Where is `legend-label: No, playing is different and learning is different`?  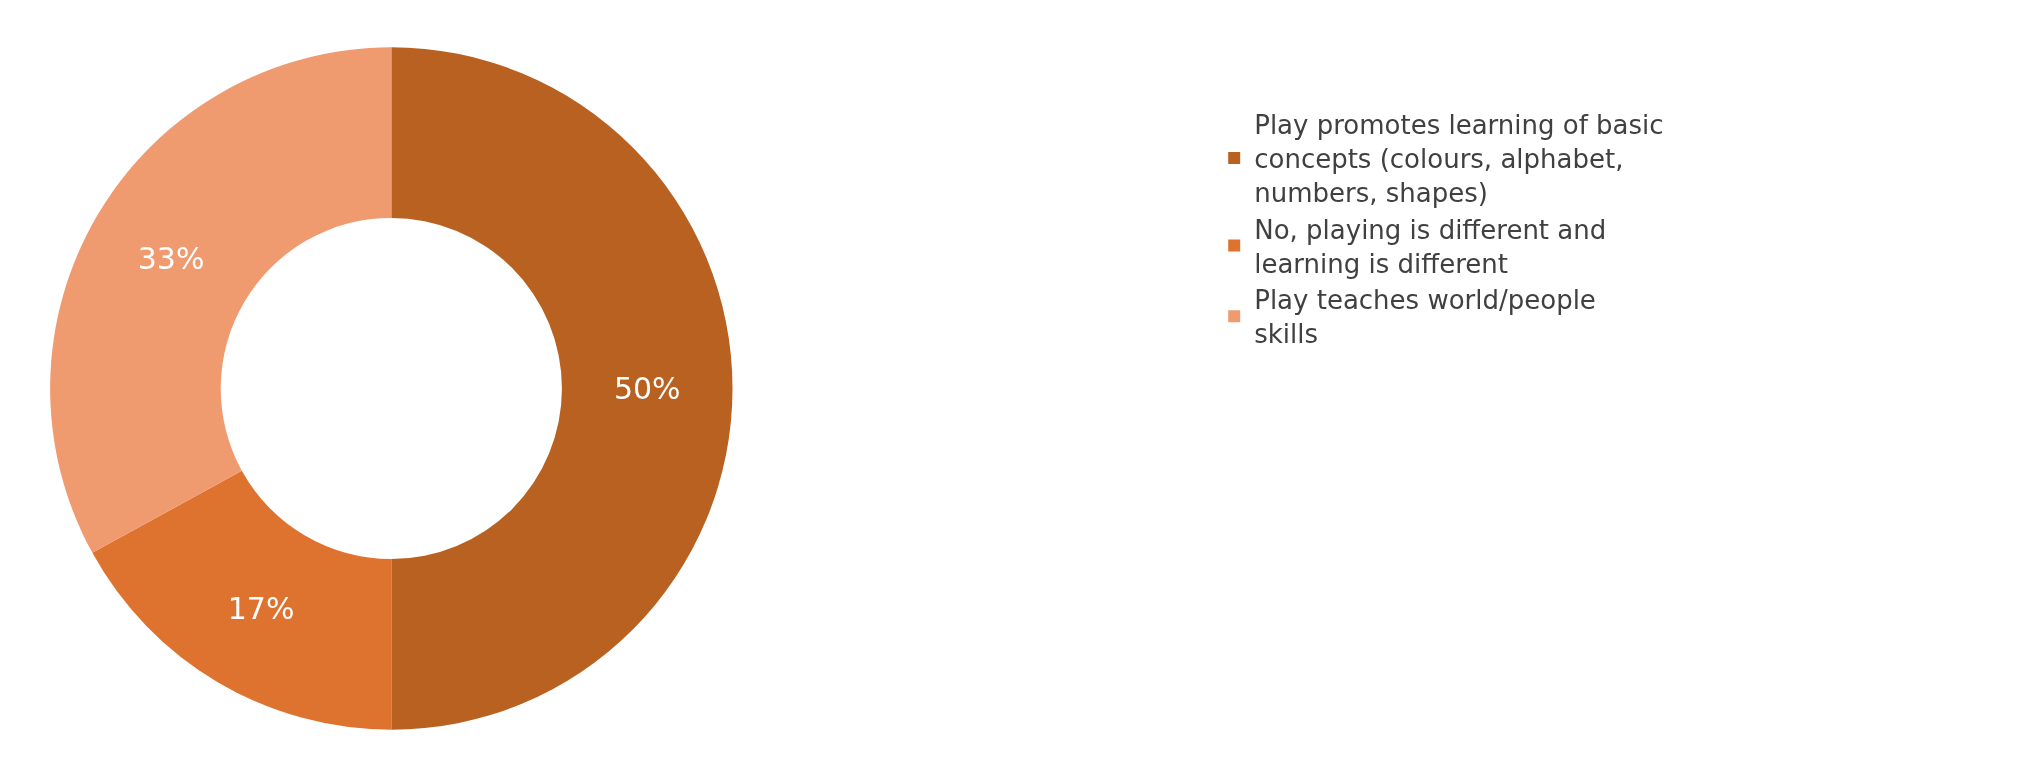 legend-label: No, playing is different and learning is different is located at coordinates (1430, 246).